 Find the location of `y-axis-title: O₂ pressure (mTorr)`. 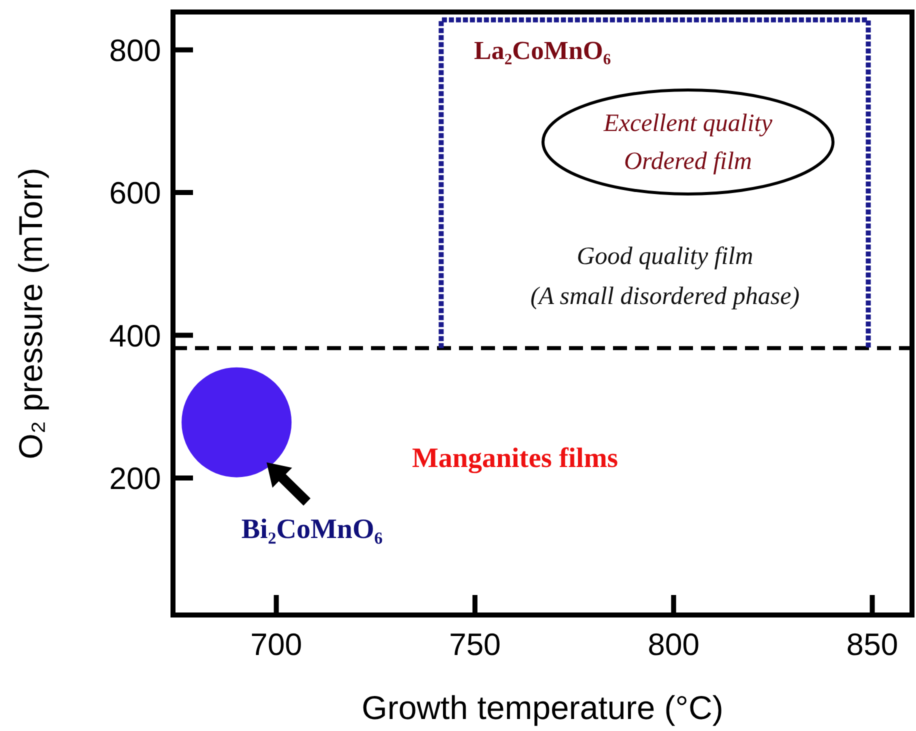

y-axis-title: O₂ pressure (mTorr) is located at coordinates (30, 314).